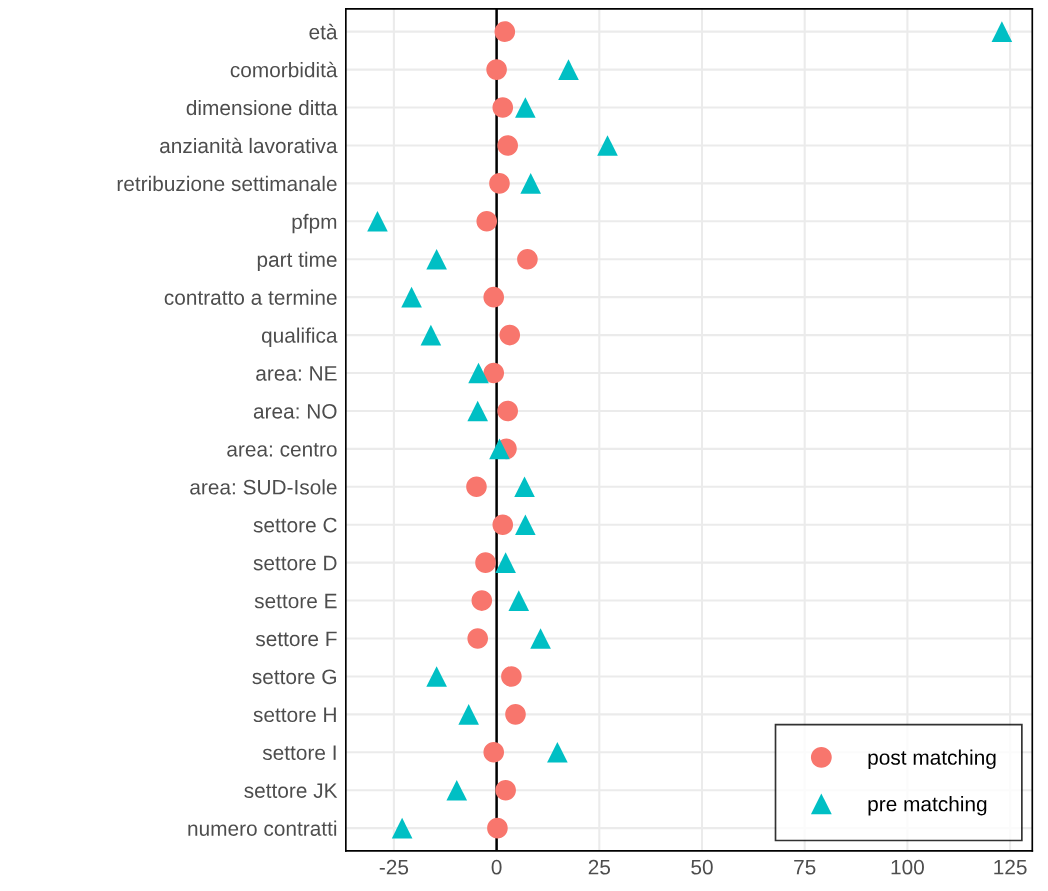  What do you see at coordinates (262, 828) in the screenshot?
I see `y-tick-label: numero contratti` at bounding box center [262, 828].